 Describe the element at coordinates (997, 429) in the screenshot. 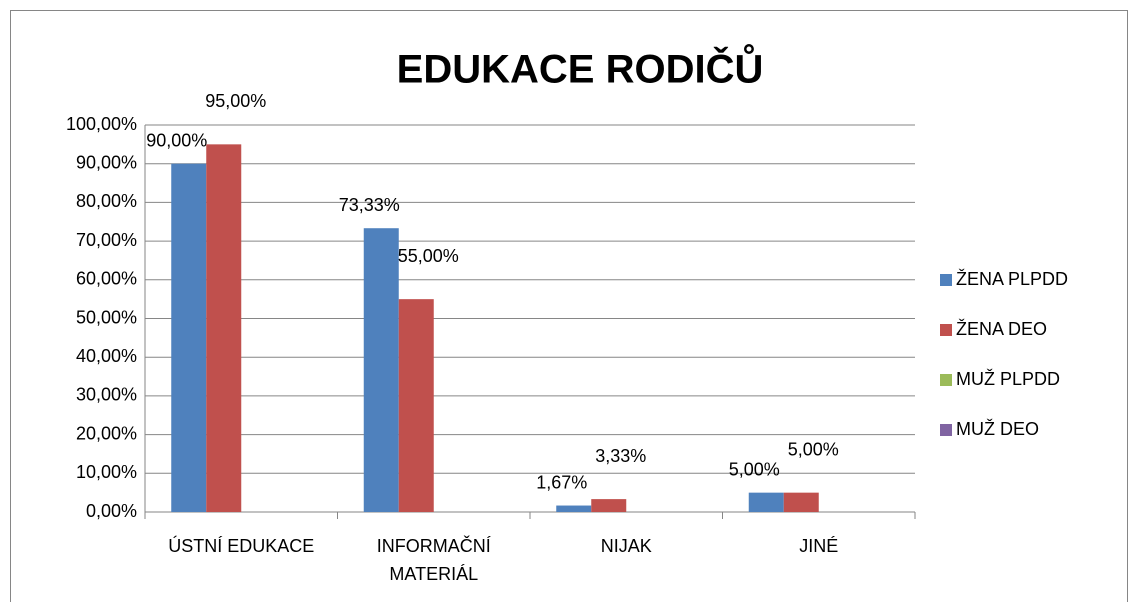

I see `legend-label: MUŽ DEO` at that location.